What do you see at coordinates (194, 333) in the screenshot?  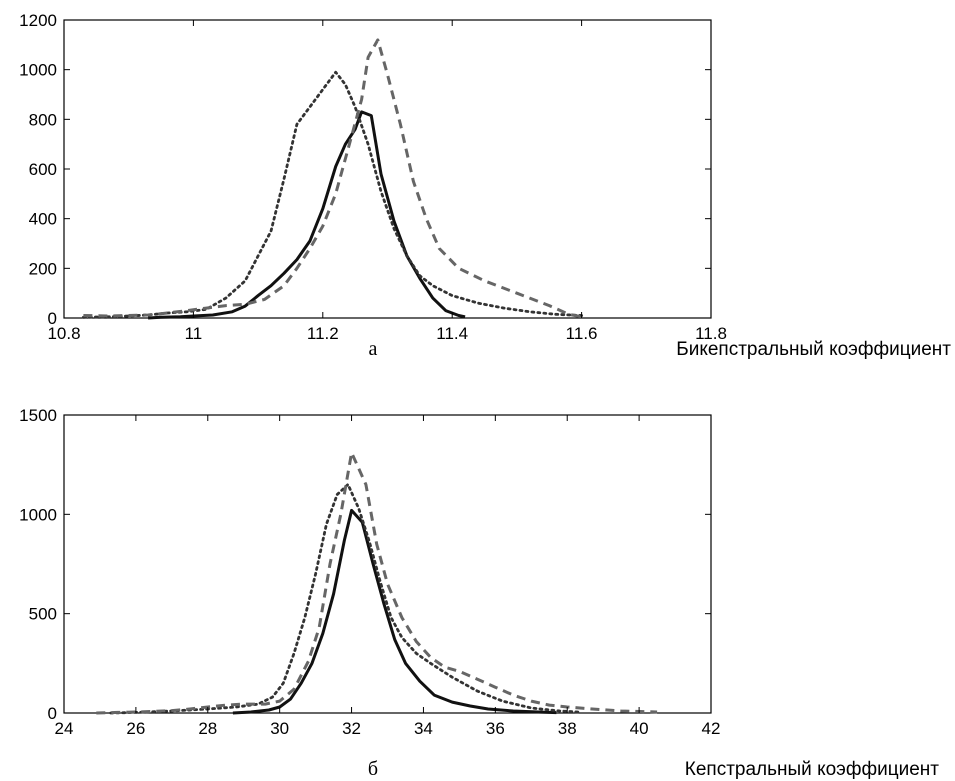 I see `x-tick-label-a-1: 11` at bounding box center [194, 333].